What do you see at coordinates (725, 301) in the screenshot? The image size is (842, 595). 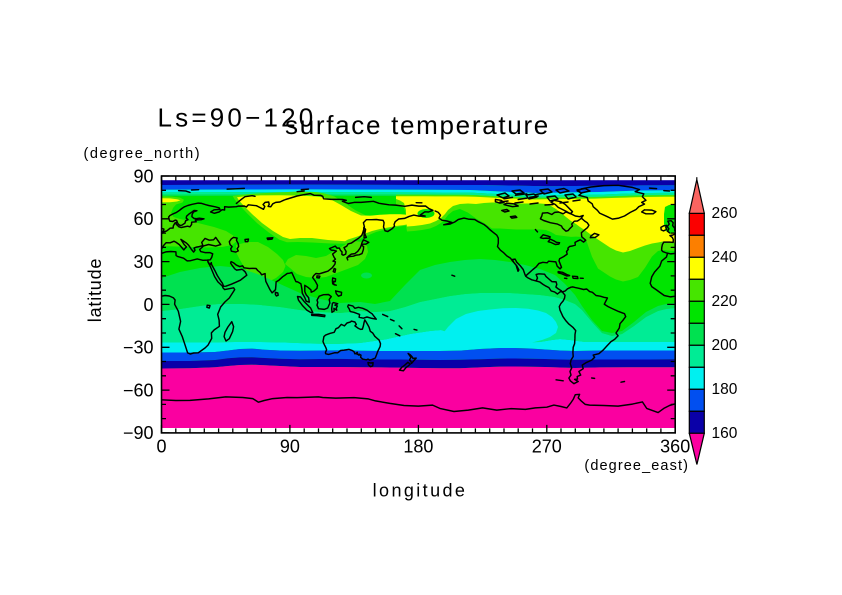 I see `svg-text: 220` at bounding box center [725, 301].